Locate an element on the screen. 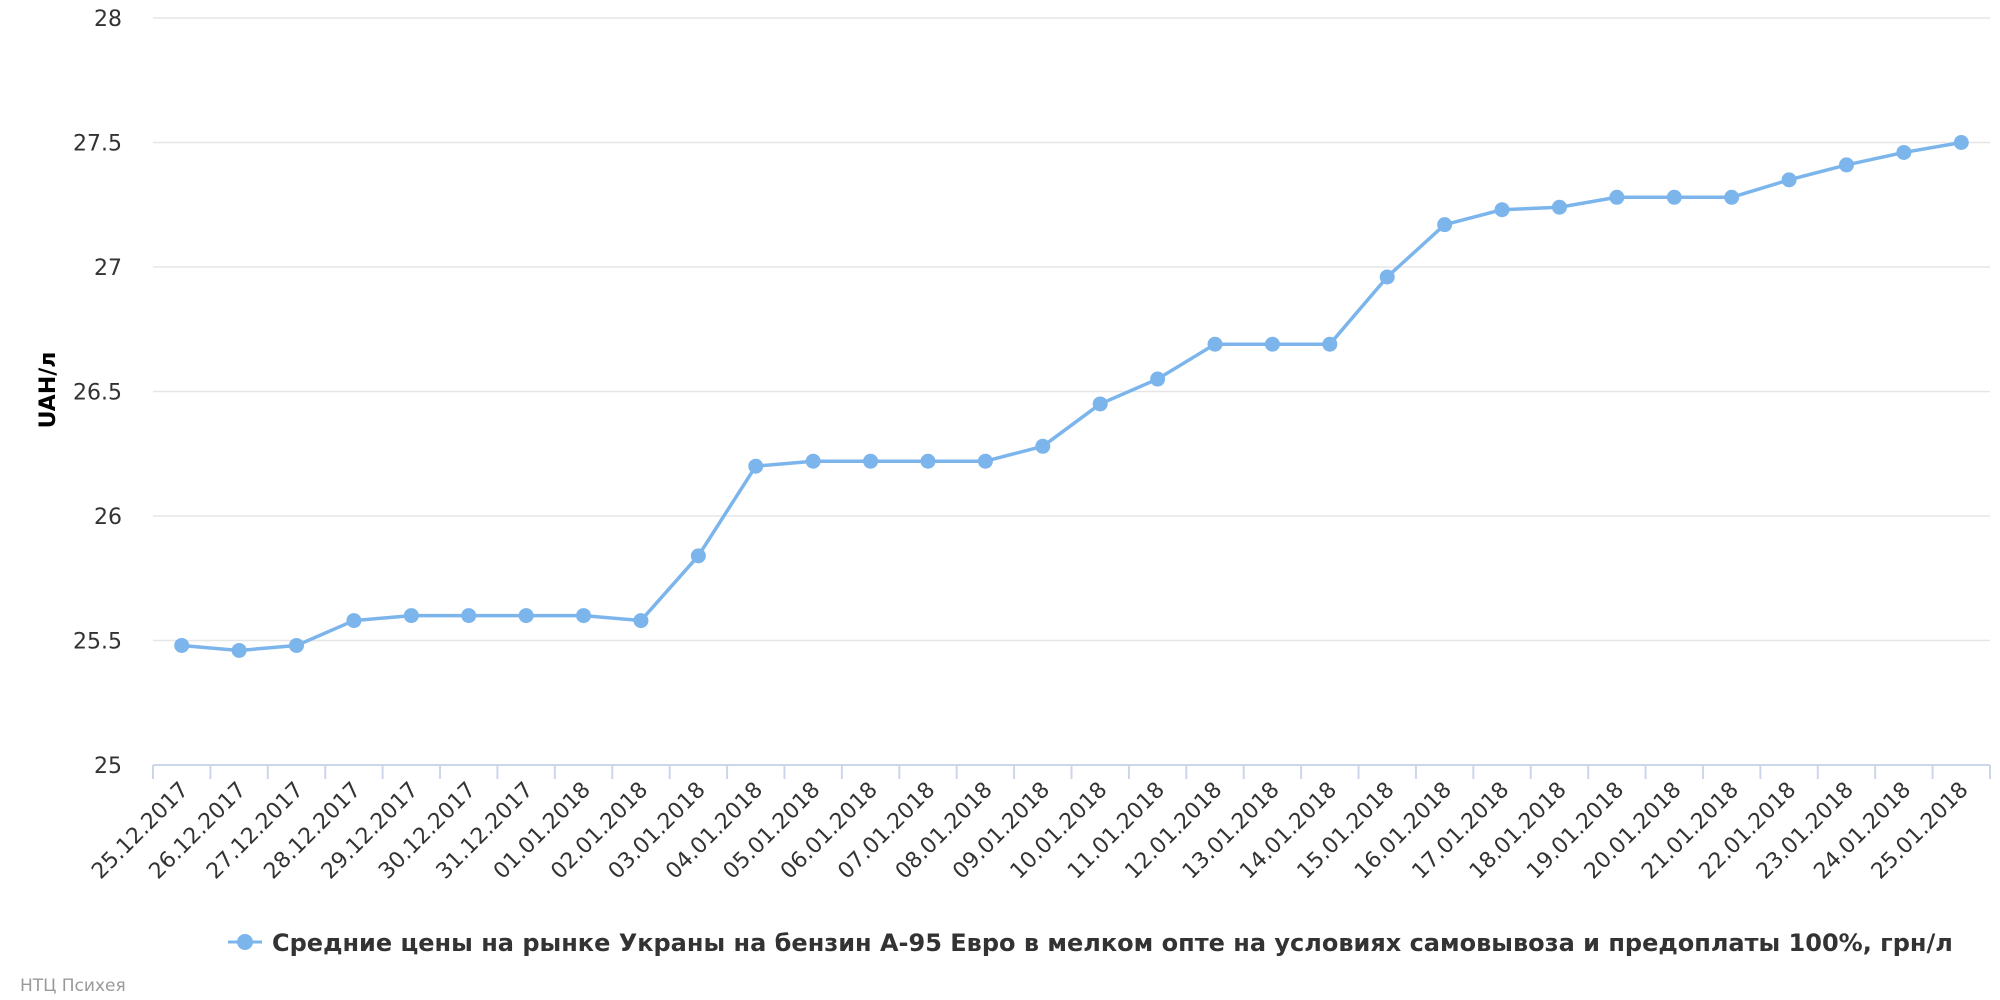  y-tick-label: 26.5 is located at coordinates (97, 393).